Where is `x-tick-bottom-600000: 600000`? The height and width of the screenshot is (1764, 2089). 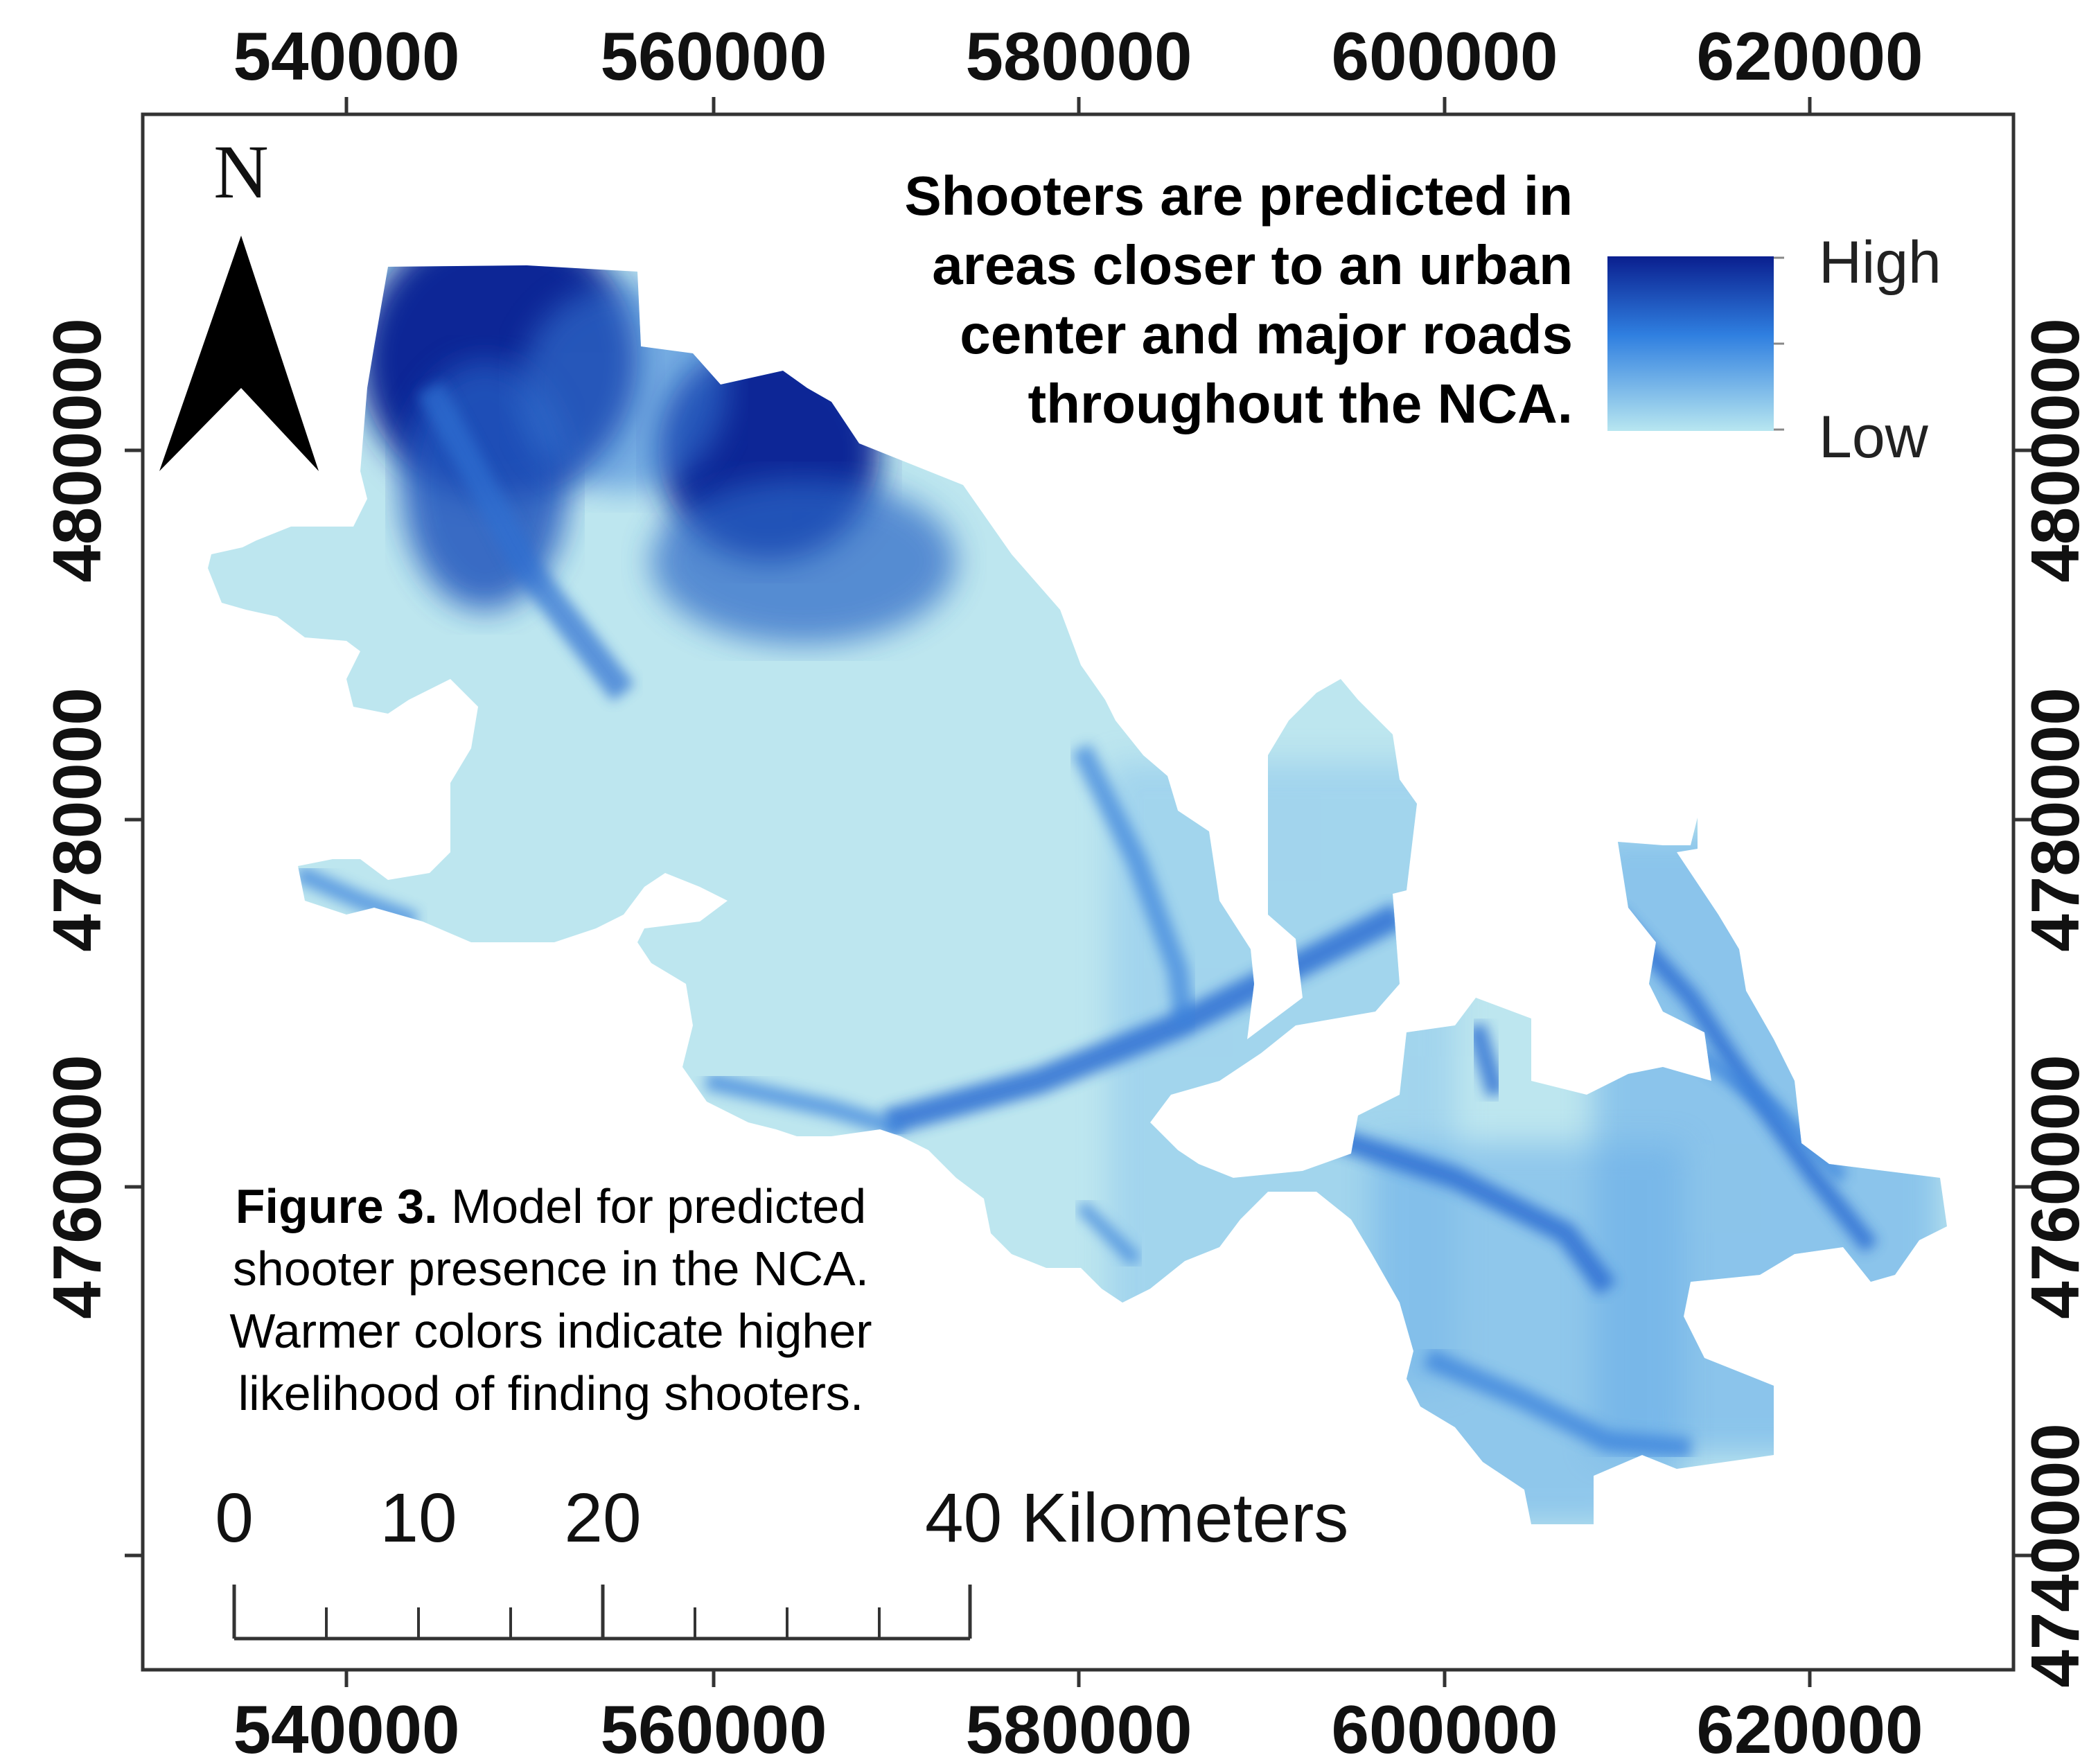
x-tick-bottom-600000: 600000 is located at coordinates (1444, 1727).